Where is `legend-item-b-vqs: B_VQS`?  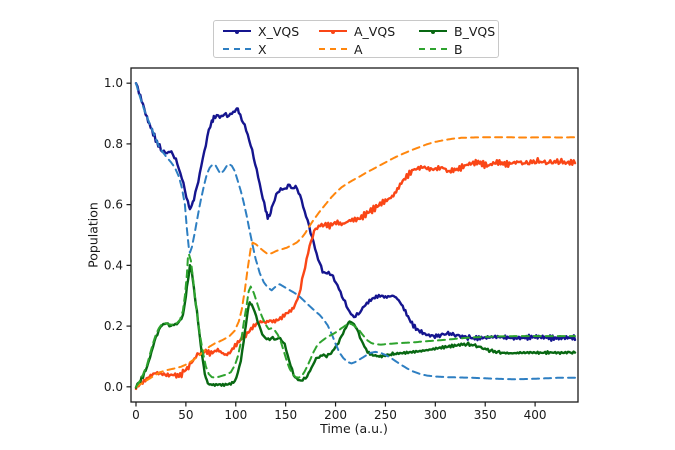
legend-item-b-vqs: B_VQS is located at coordinates (461, 31).